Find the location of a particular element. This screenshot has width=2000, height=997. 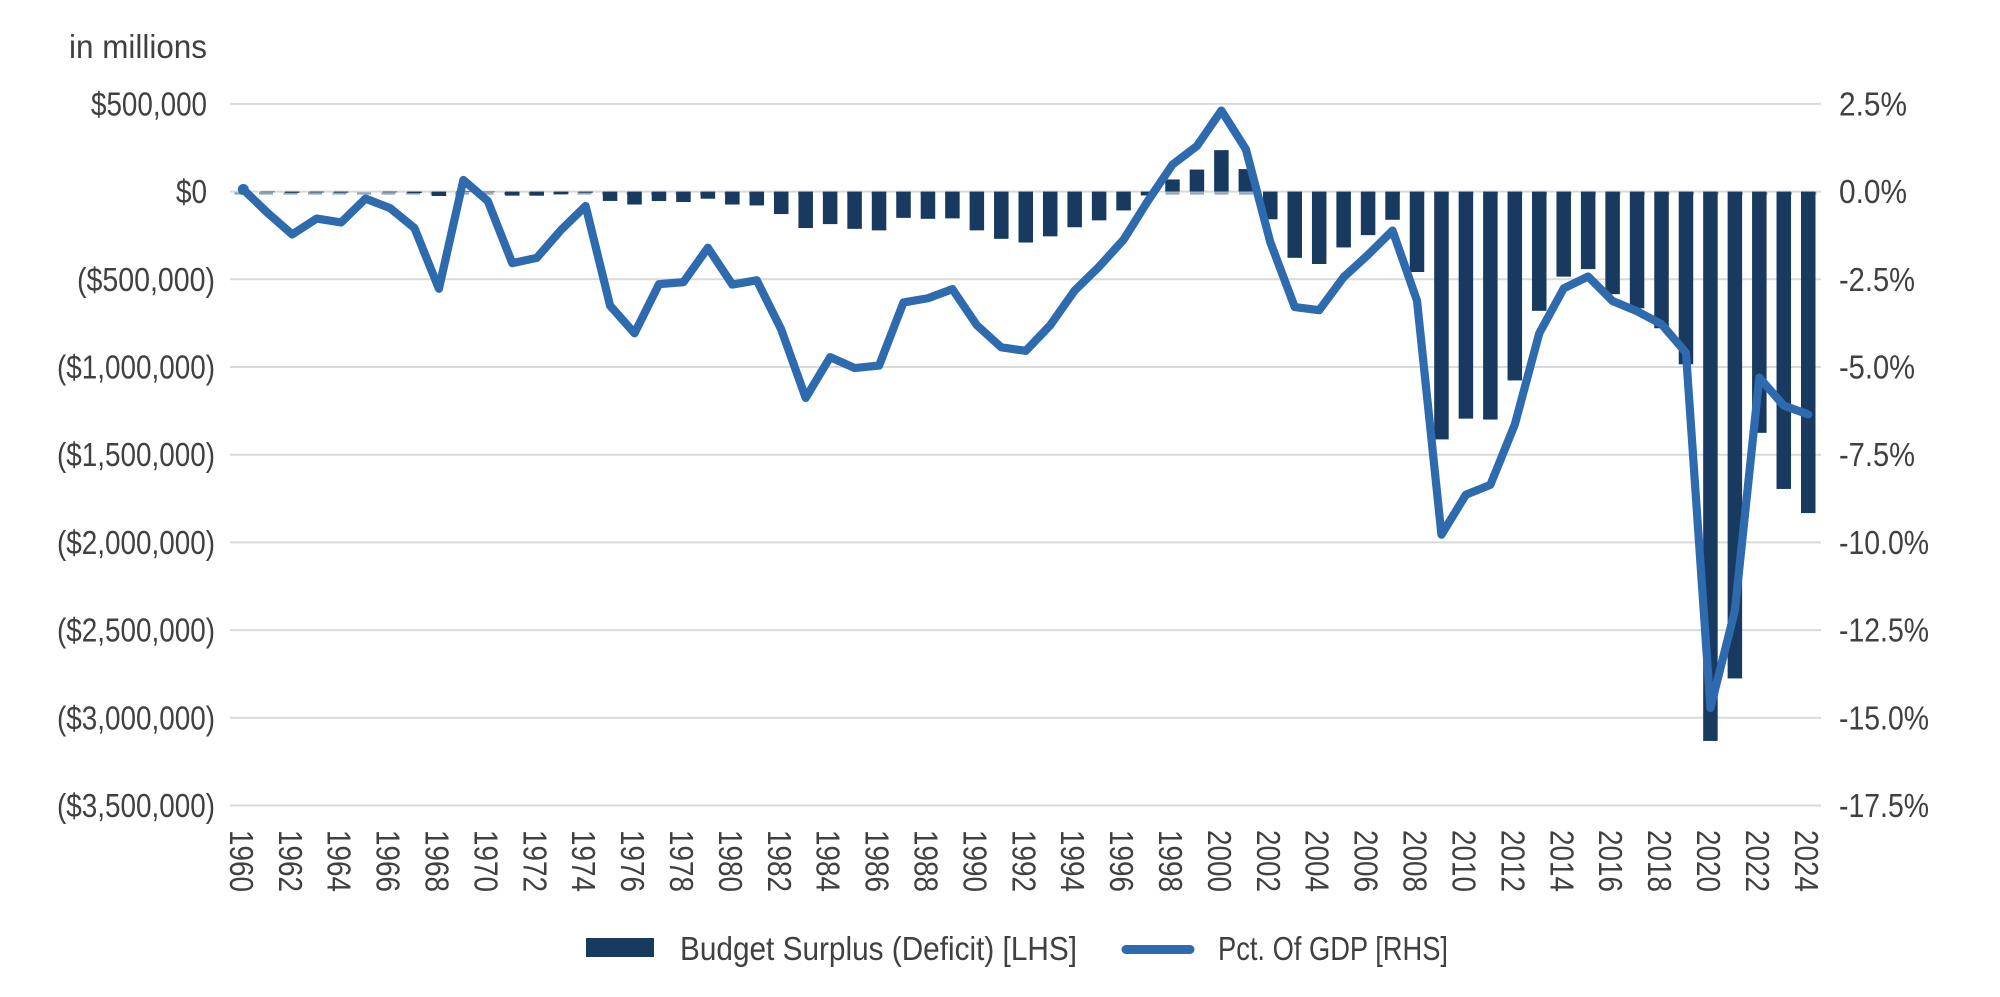

svg-text: 2014 is located at coordinates (1561, 861).